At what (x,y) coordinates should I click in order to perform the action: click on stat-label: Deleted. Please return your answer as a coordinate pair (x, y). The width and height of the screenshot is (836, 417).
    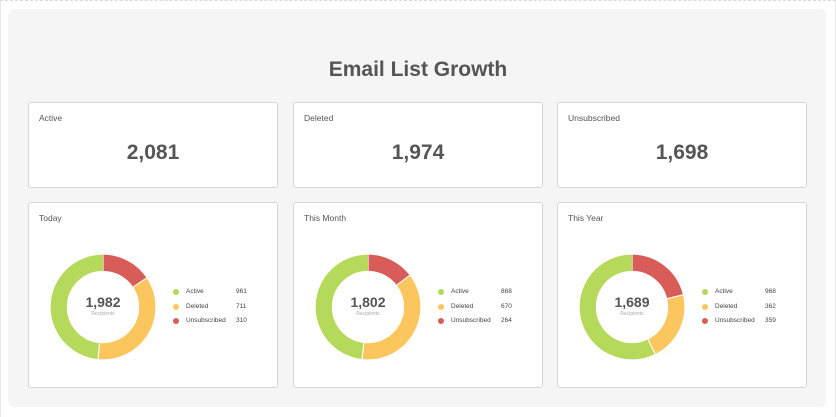
    Looking at the image, I should click on (319, 118).